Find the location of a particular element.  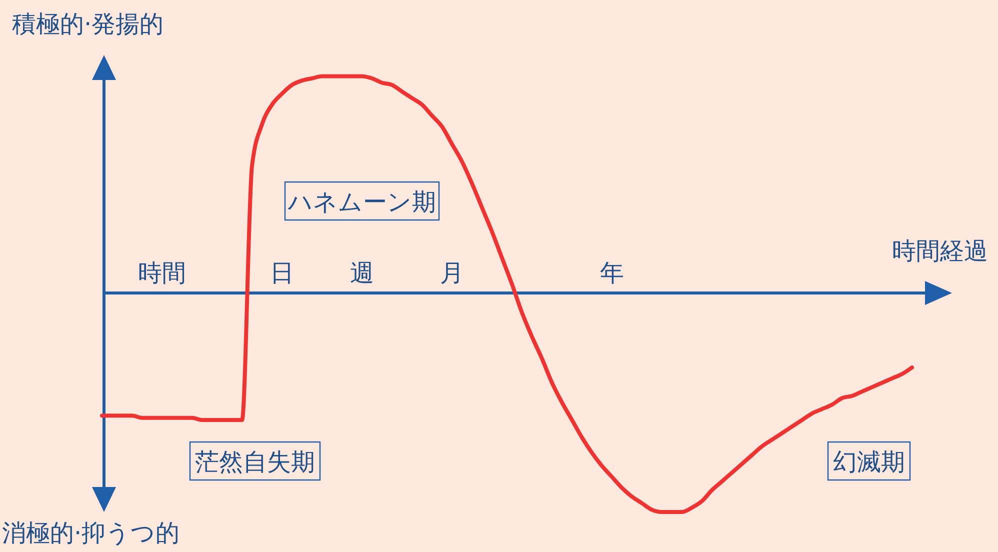

annotation: 幻滅期 is located at coordinates (869, 462).